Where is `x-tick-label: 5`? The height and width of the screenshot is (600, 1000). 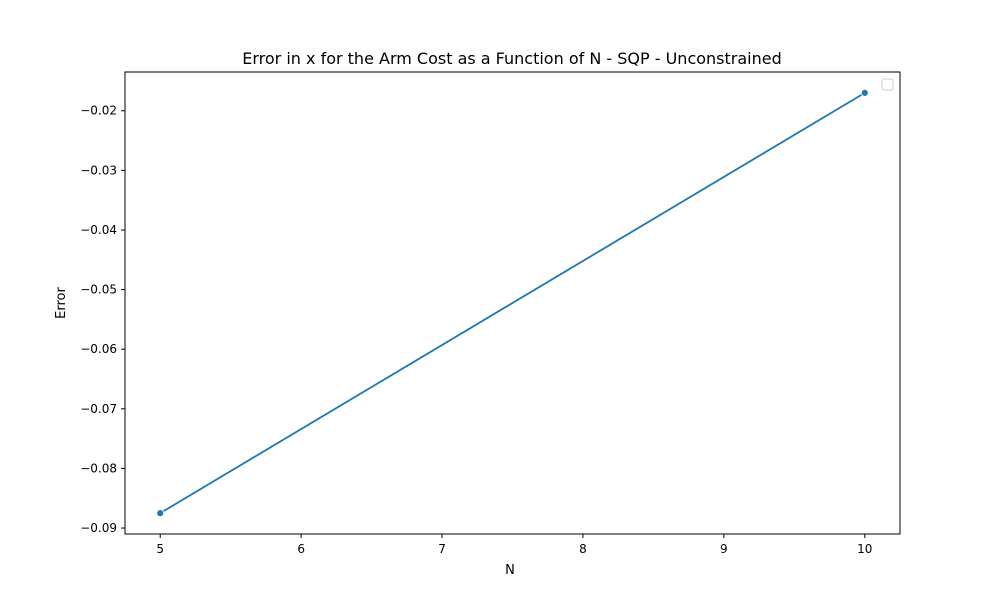 x-tick-label: 5 is located at coordinates (160, 549).